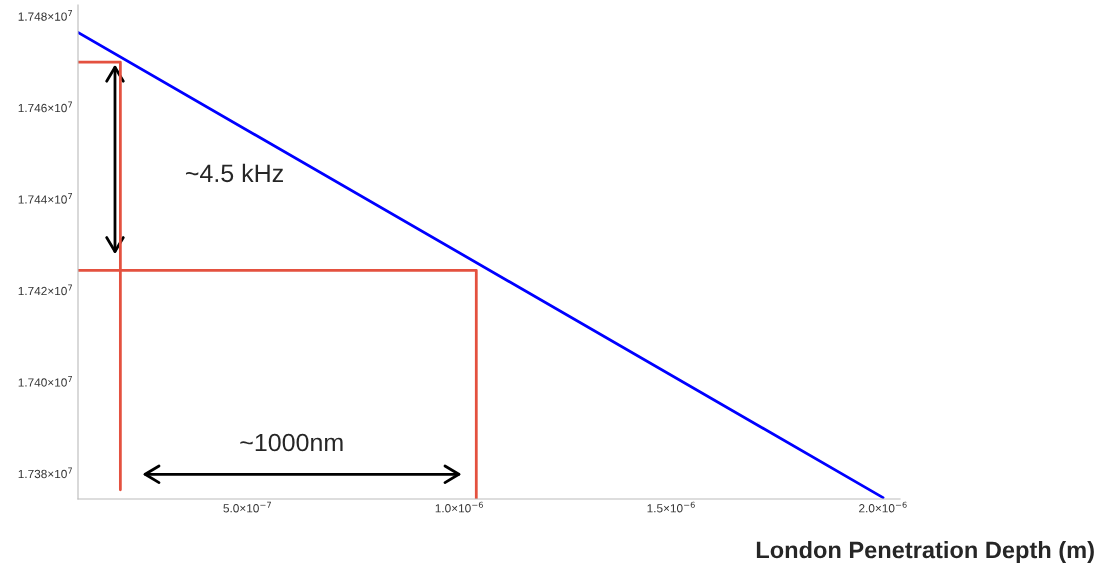 The width and height of the screenshot is (1106, 570). I want to click on y-tick-label: 1.748×10$^{7}$, so click(45, 15).